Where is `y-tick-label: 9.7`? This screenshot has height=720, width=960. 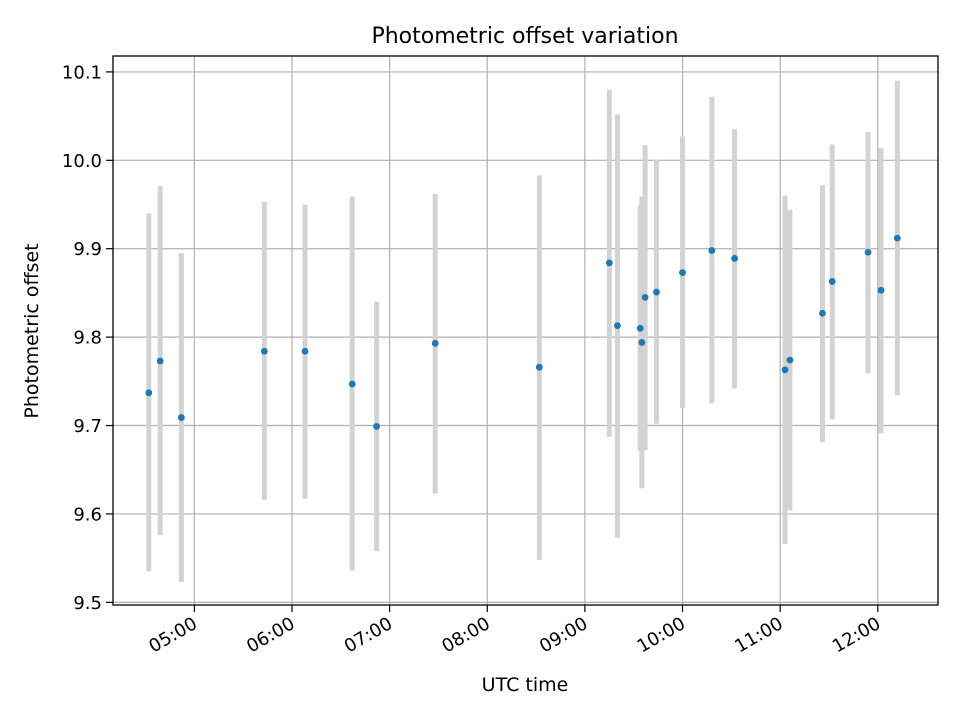
y-tick-label: 9.7 is located at coordinates (87, 426).